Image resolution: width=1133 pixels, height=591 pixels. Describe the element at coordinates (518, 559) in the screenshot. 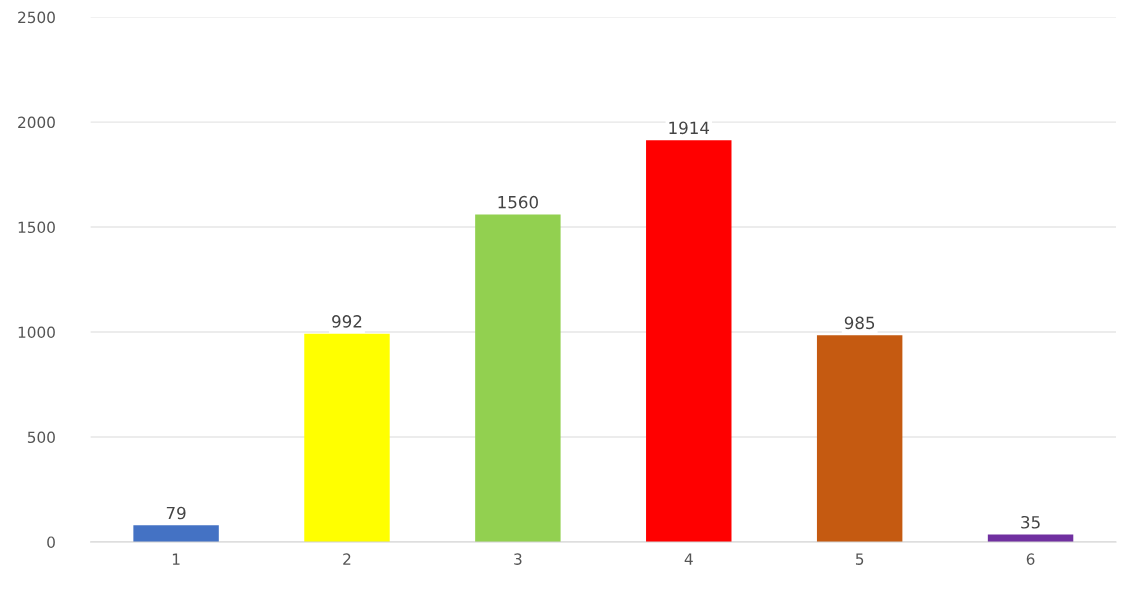

I see `x-tick-label: 3` at that location.